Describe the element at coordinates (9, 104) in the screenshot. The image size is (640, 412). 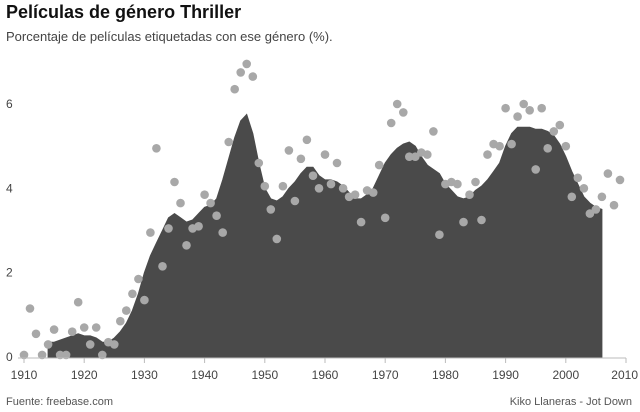
I see `y-tick-label: 6` at that location.